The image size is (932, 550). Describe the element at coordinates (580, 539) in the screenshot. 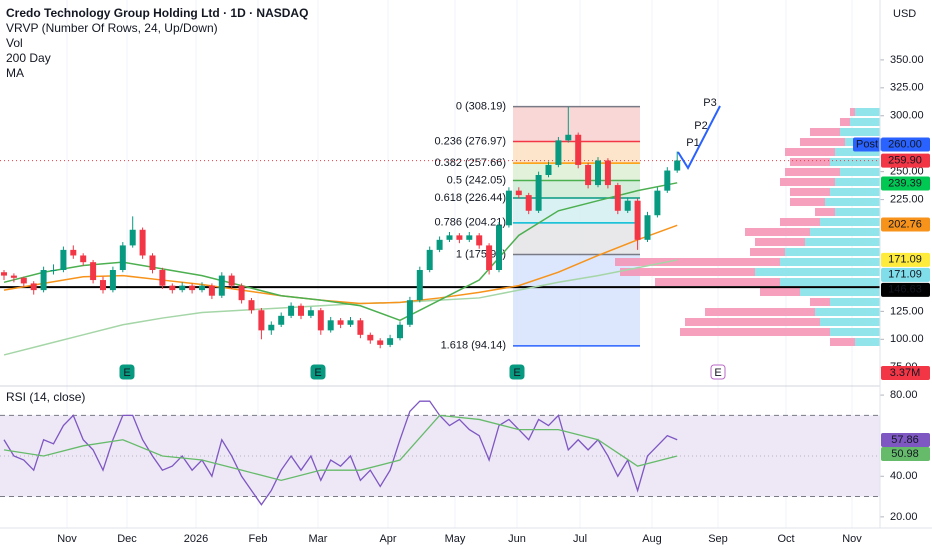

I see `x-tick-label: Jul` at that location.